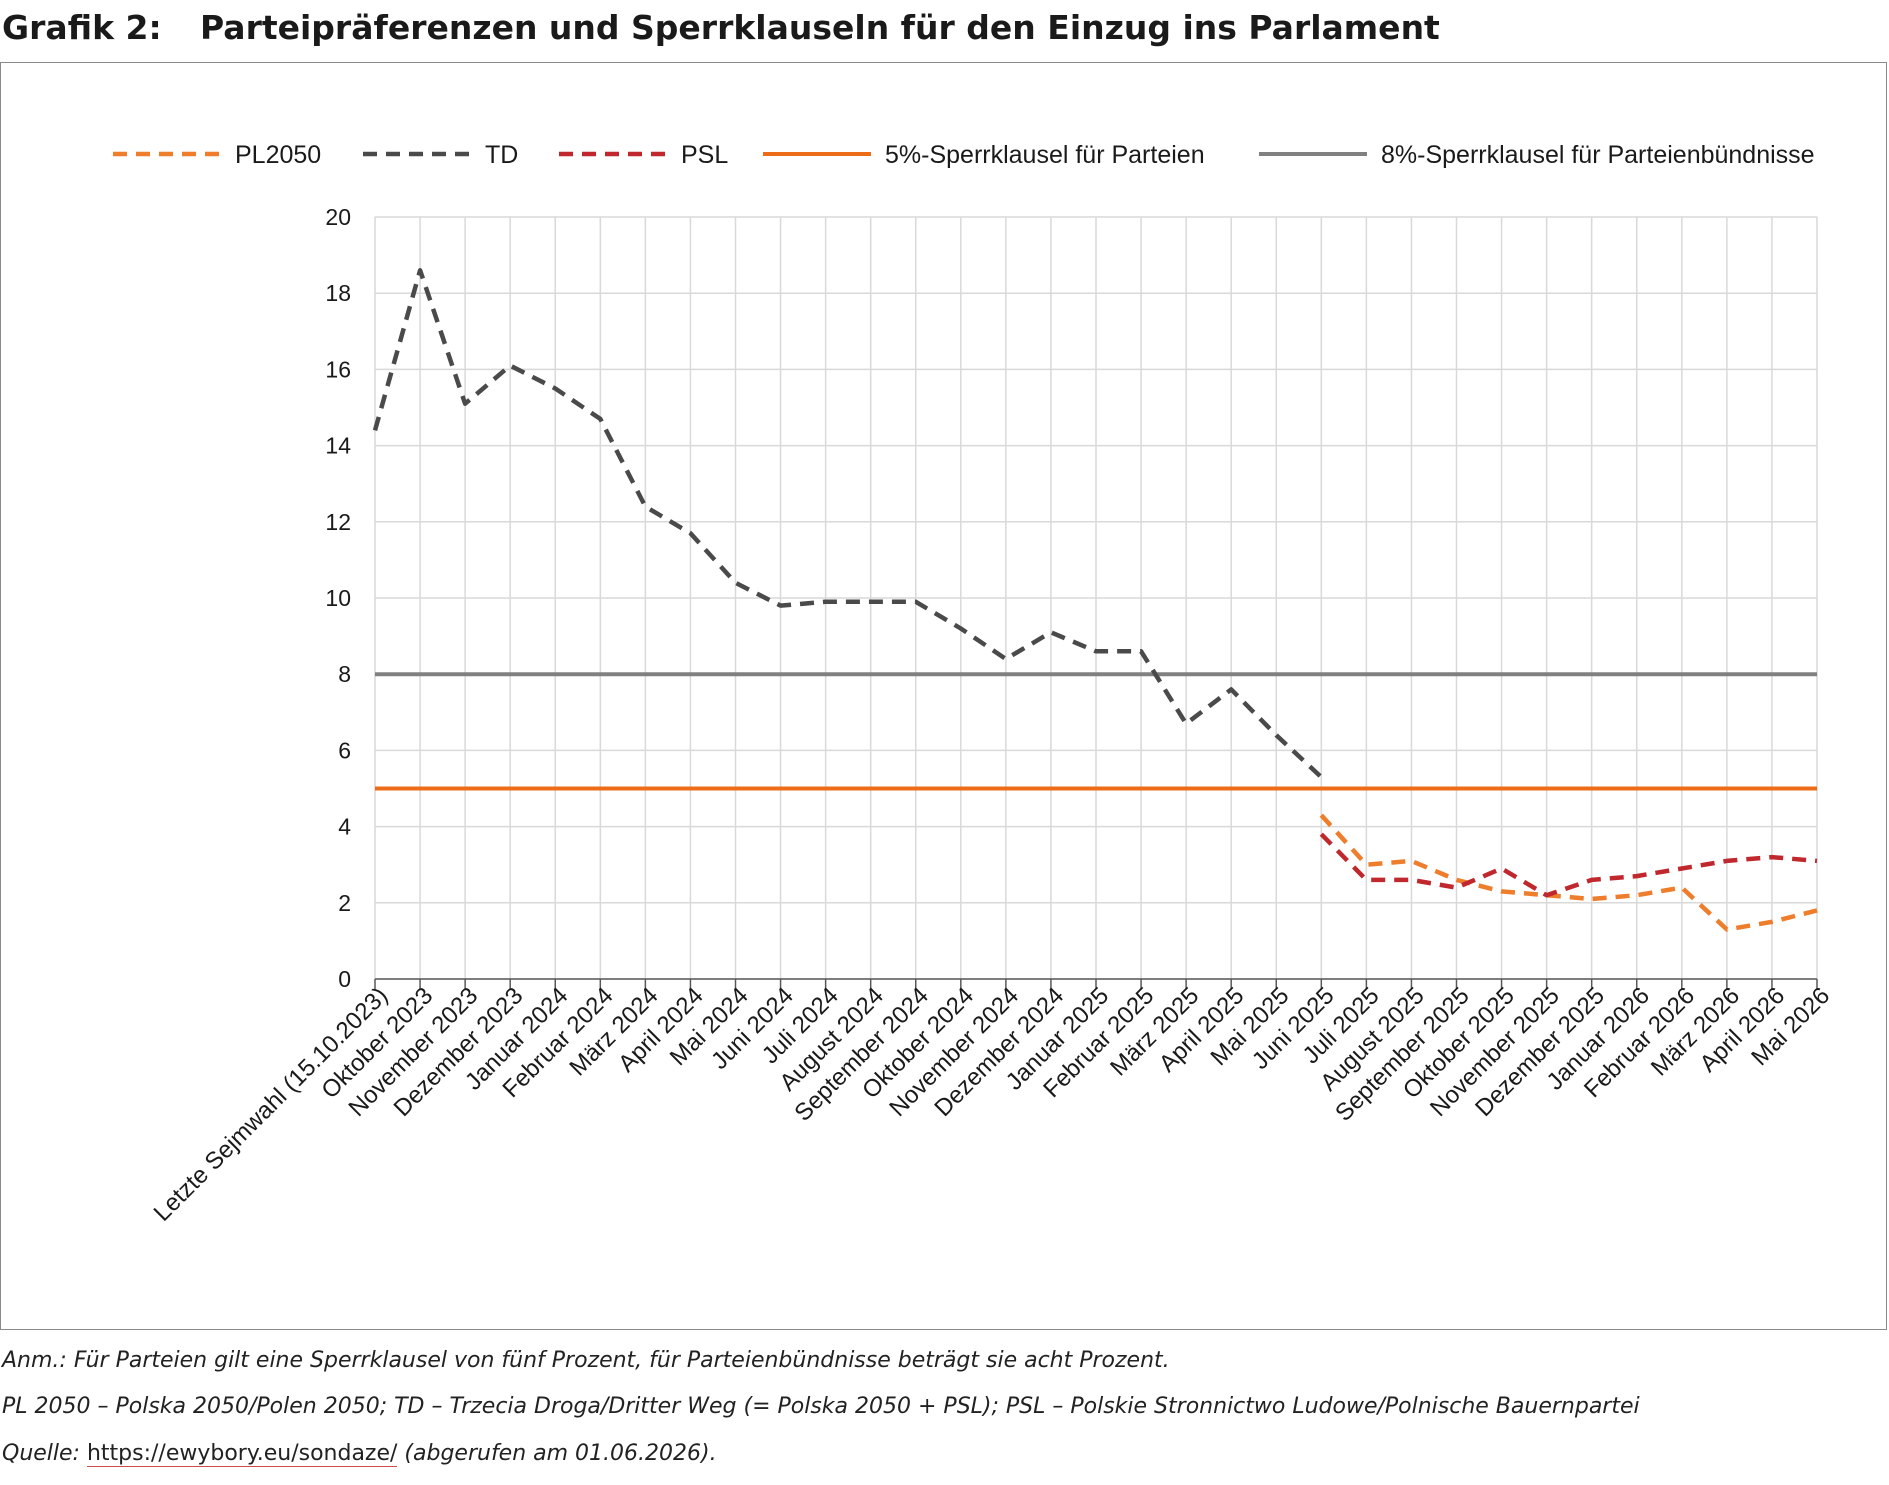 The width and height of the screenshot is (1889, 1485). I want to click on threshold-lines, so click(1096, 731).